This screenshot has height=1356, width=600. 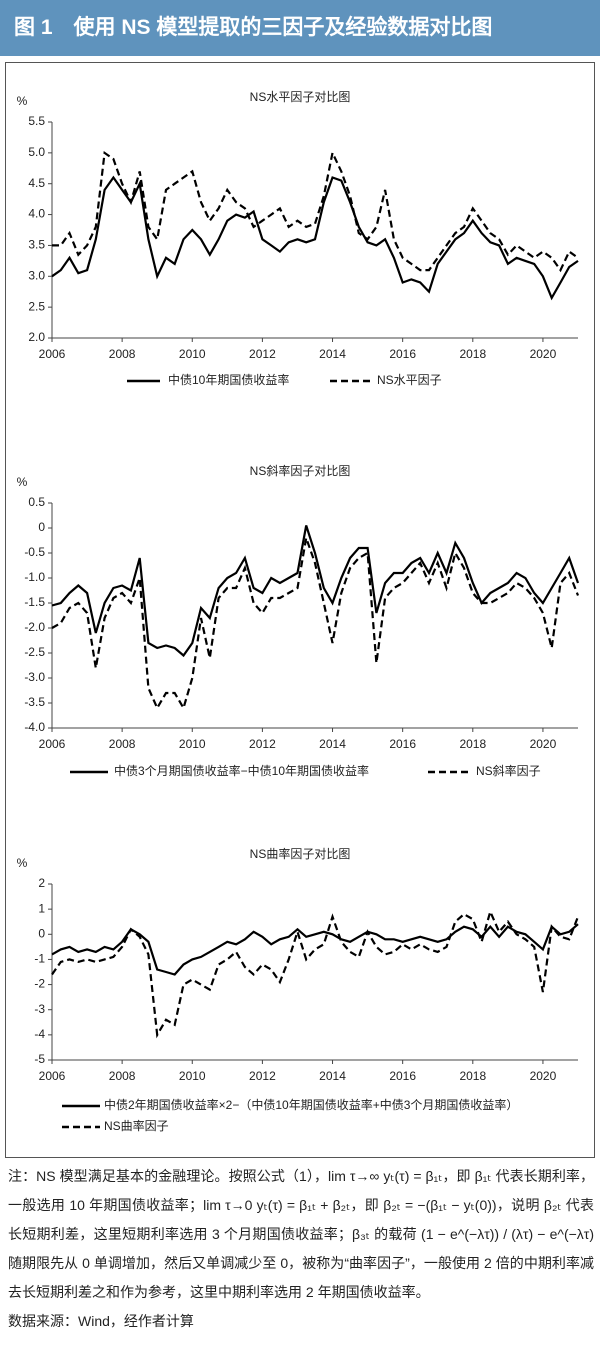 I want to click on y-tick-label: -1.5, so click(x=34, y=602).